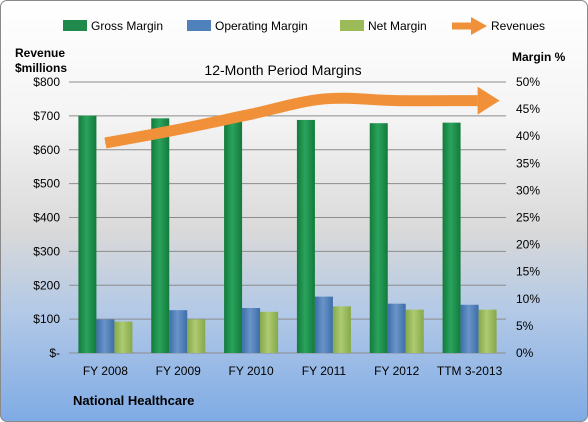 This screenshot has width=588, height=422. Describe the element at coordinates (46, 319) in the screenshot. I see `left-tick-label: $100` at that location.